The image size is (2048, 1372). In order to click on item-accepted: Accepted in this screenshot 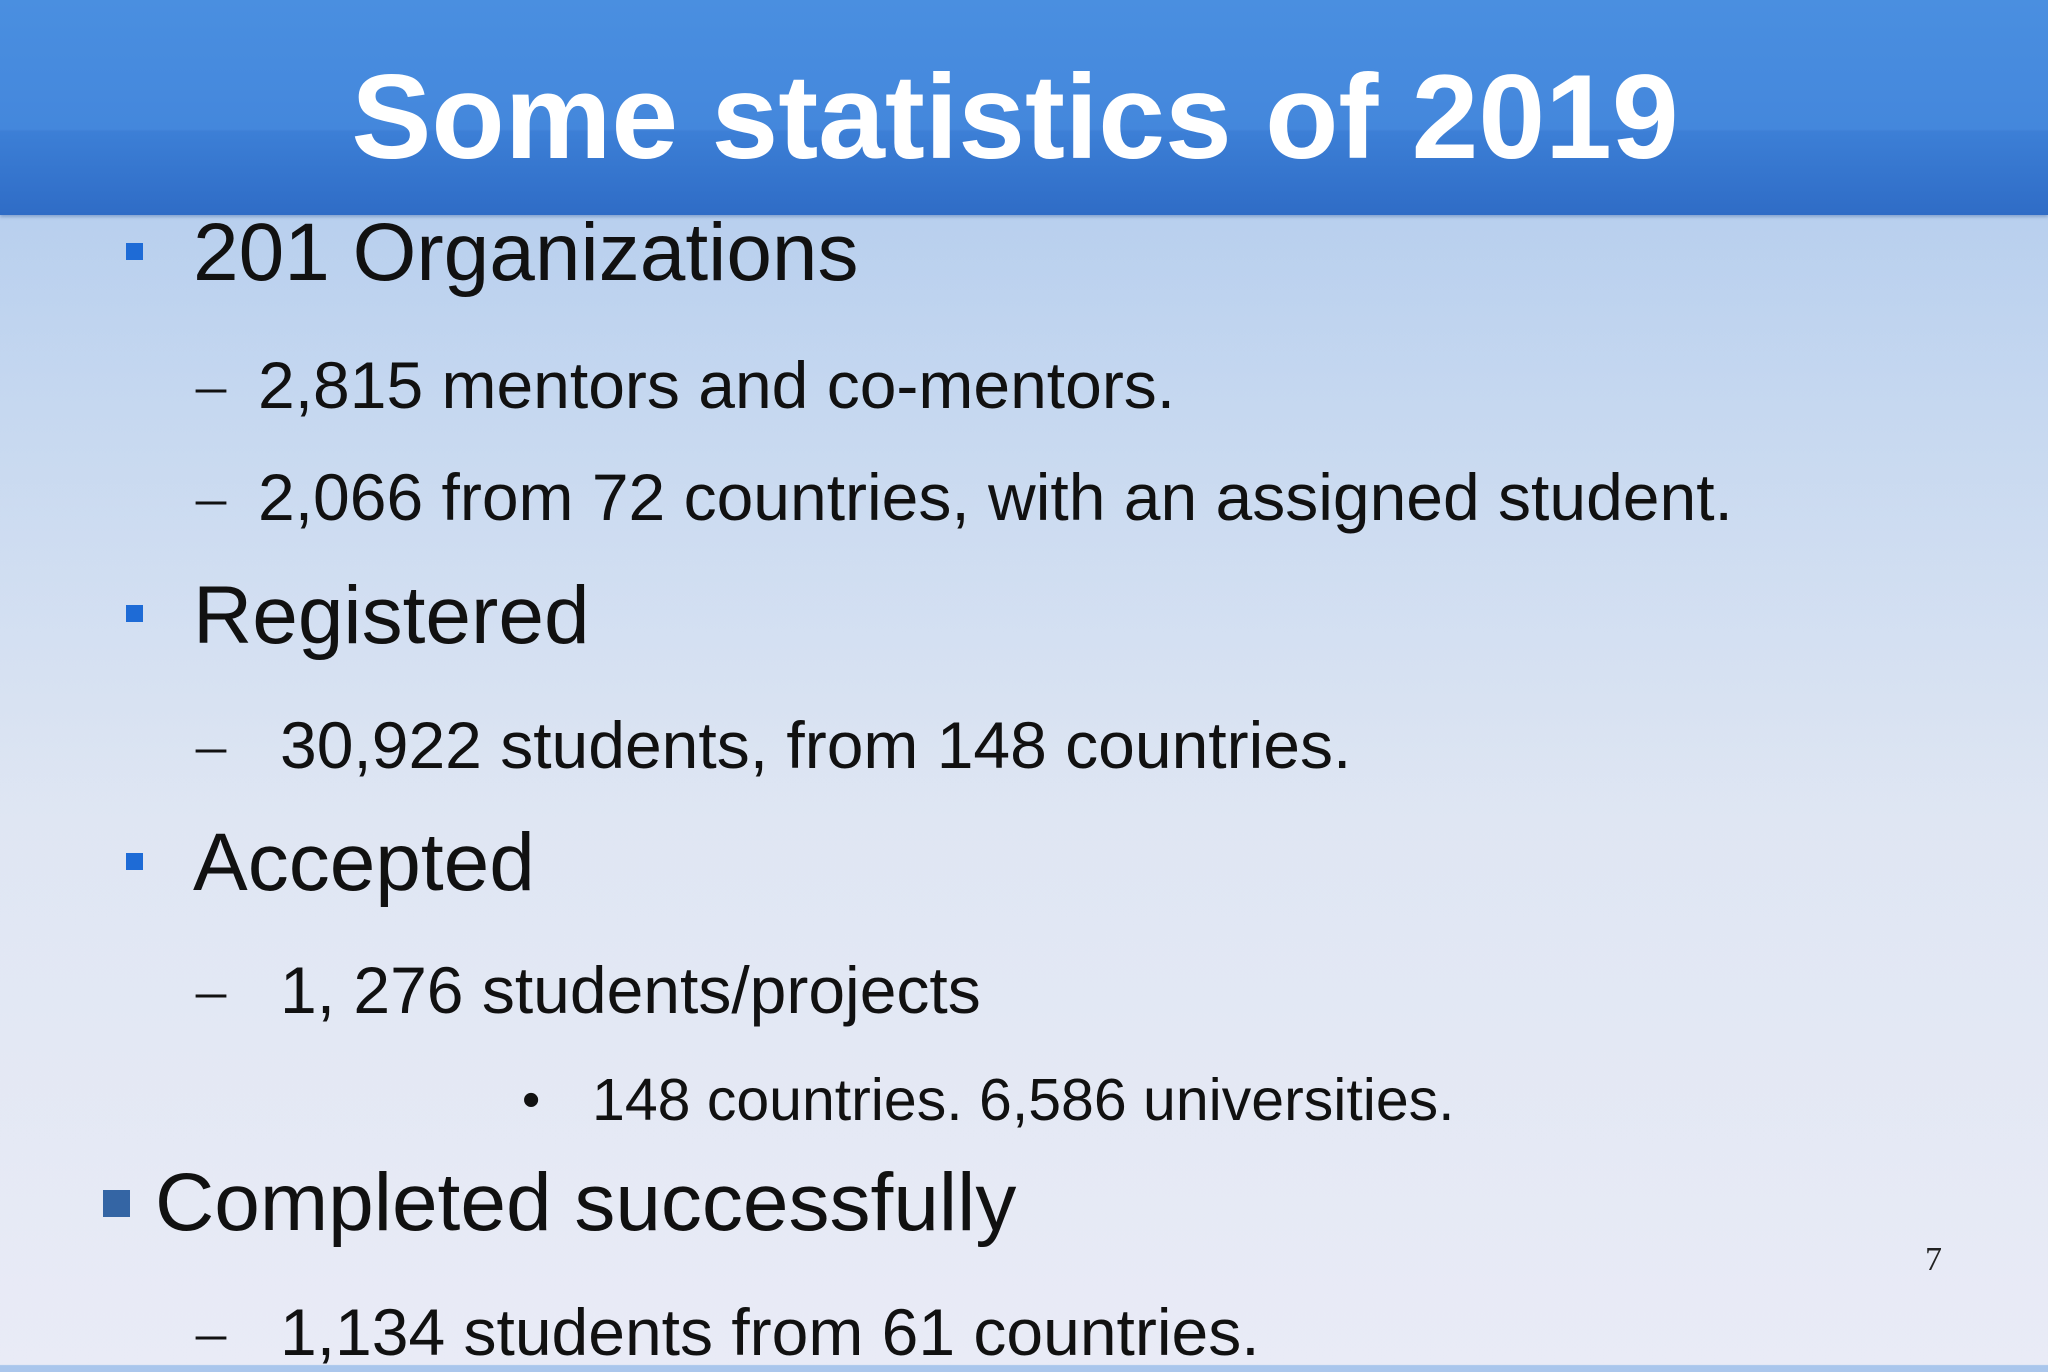, I will do `click(364, 862)`.